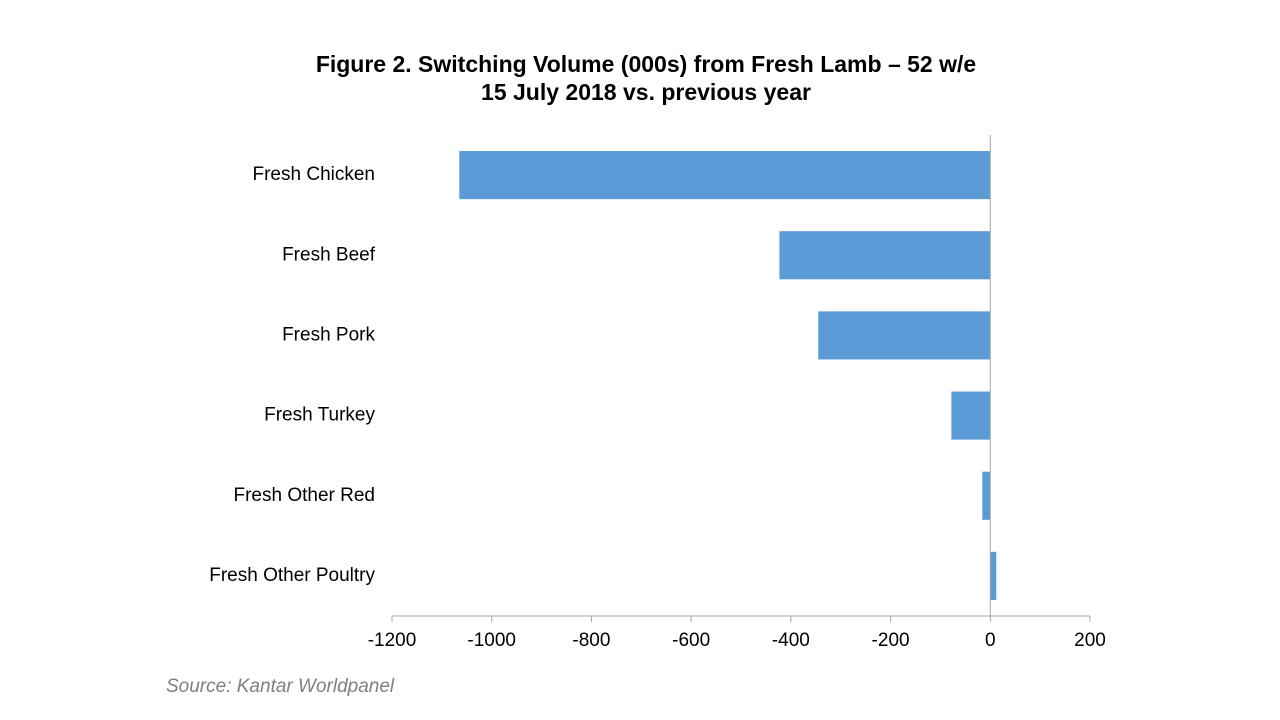  I want to click on y-tick-label: Fresh Turkey, so click(319, 415).